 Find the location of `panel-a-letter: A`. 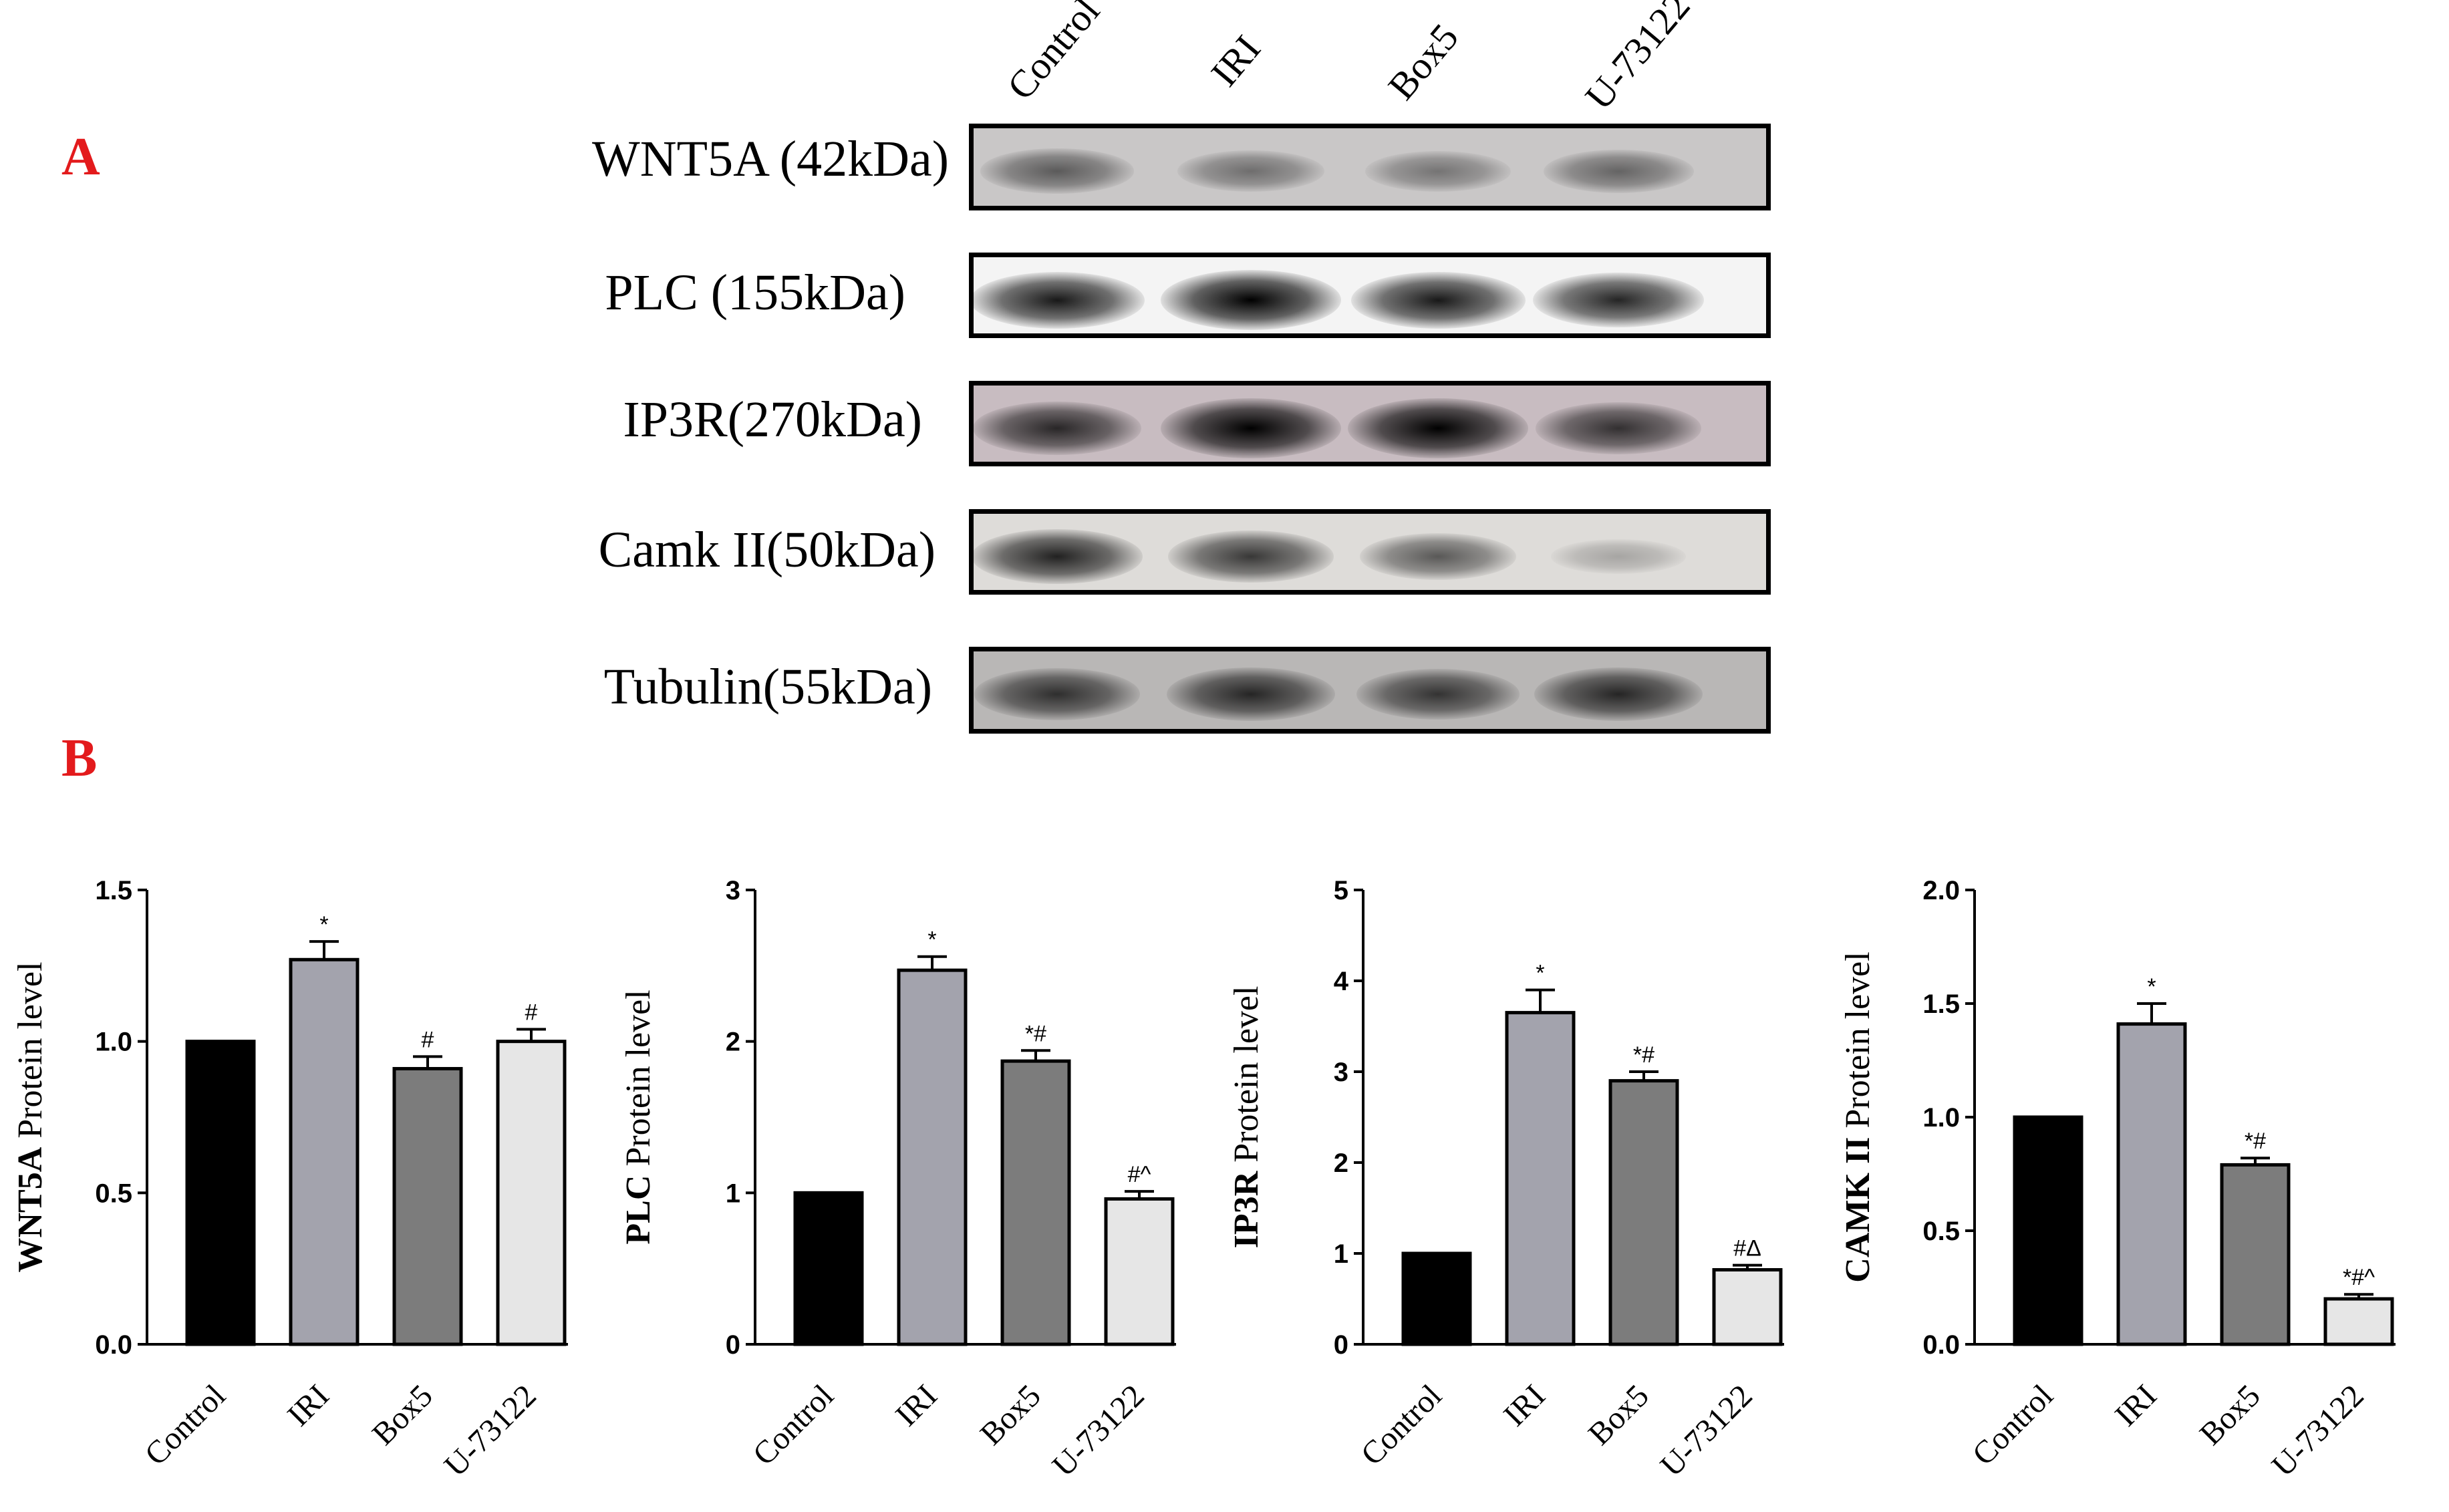

panel-a-letter: A is located at coordinates (81, 157).